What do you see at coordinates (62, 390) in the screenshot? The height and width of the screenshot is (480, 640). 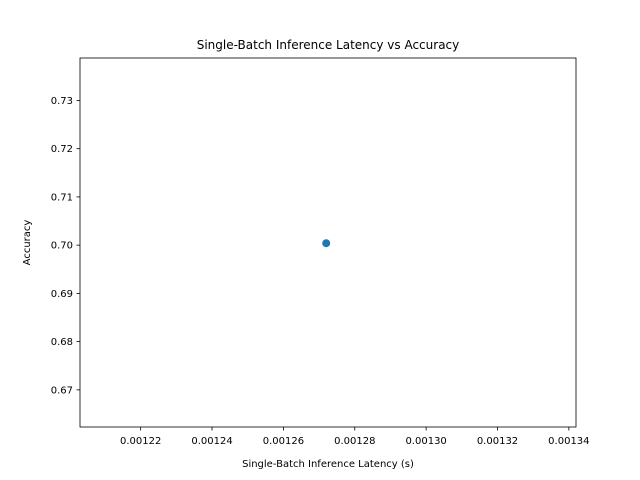 I see `y-tick-label: 0.67` at bounding box center [62, 390].